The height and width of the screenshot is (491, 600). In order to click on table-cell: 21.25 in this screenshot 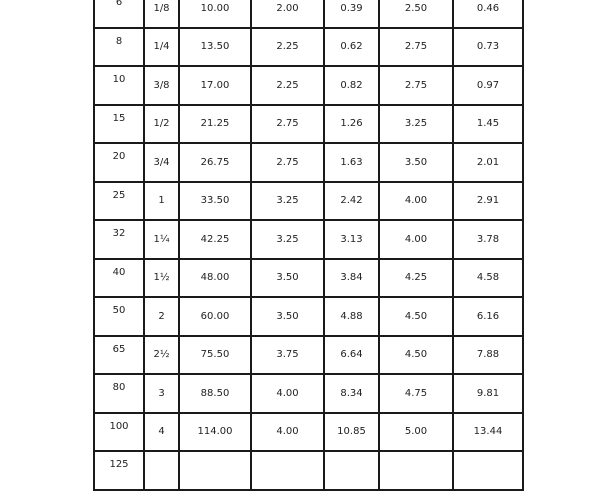, I will do `click(215, 123)`.